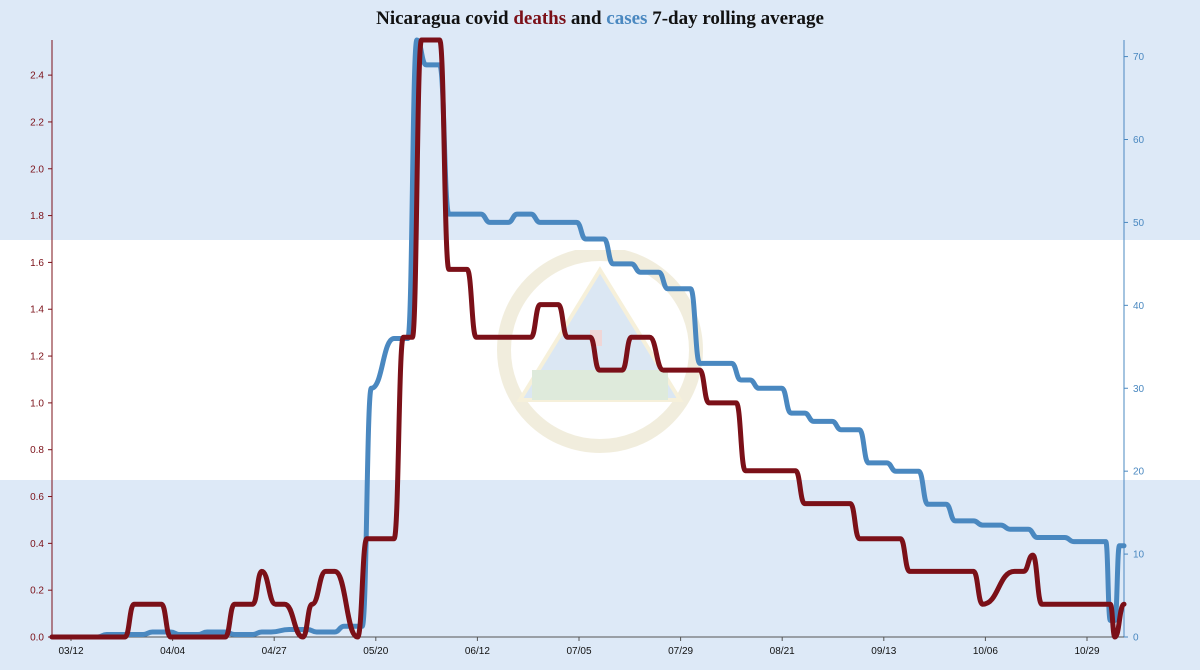 The image size is (1200, 670). I want to click on left-tick-label: 1.4, so click(37, 310).